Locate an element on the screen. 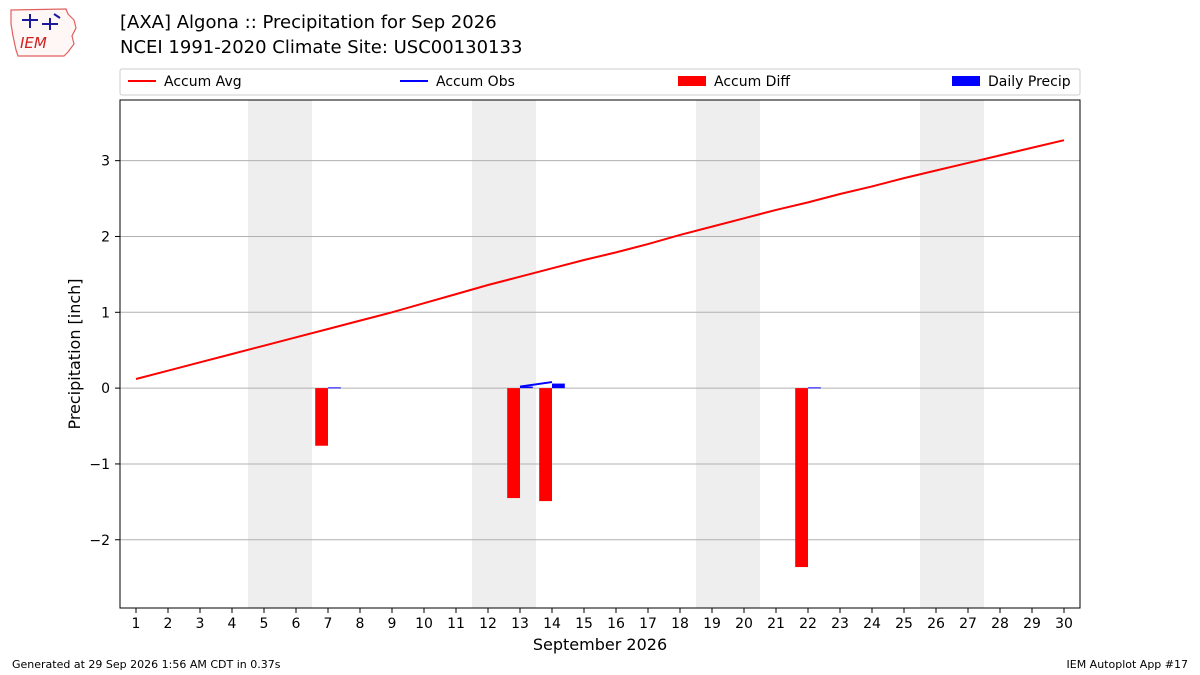 This screenshot has width=1200, height=675. x-tick-label: 25 is located at coordinates (904, 624).